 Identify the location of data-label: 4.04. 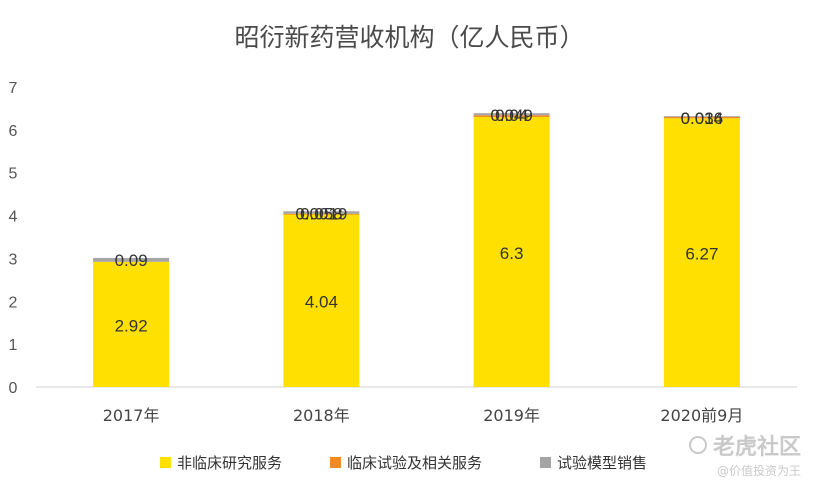
(321, 301).